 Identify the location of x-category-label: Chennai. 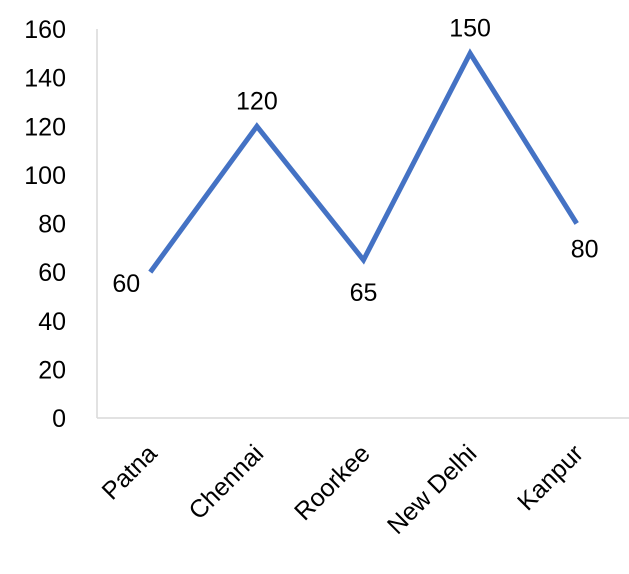
(226, 482).